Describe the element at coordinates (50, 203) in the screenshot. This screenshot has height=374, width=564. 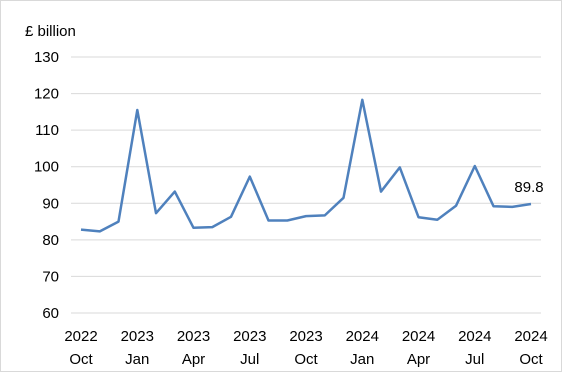
I see `y-tick-label: 90` at that location.